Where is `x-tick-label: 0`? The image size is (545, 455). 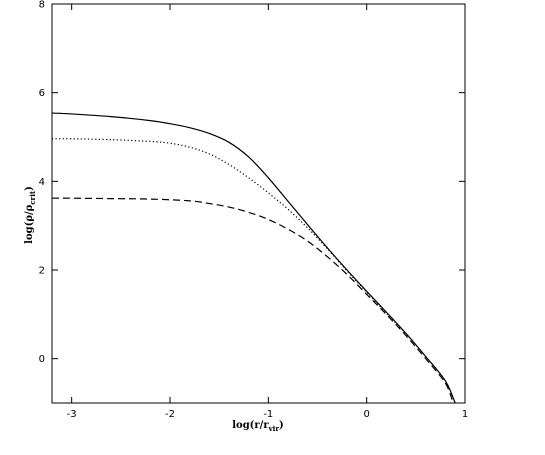 x-tick-label: 0 is located at coordinates (366, 414).